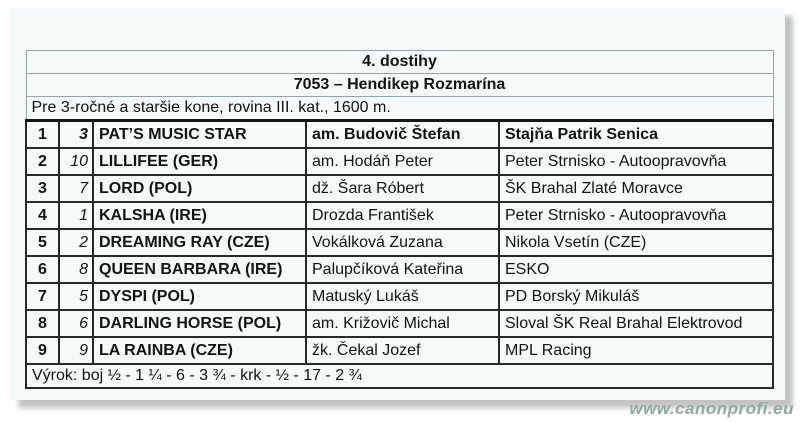 This screenshot has width=800, height=423. Describe the element at coordinates (199, 215) in the screenshot. I see `horse-name-cell: KALSHA (IRE)` at that location.